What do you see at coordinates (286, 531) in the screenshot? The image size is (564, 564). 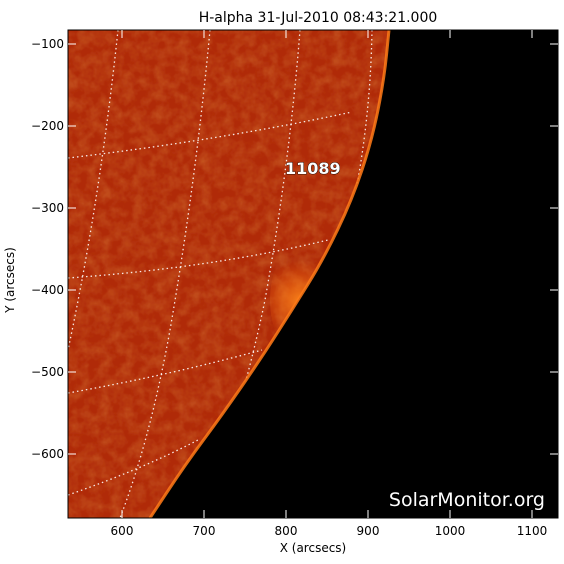 I see `x-tick-label: 800` at bounding box center [286, 531].